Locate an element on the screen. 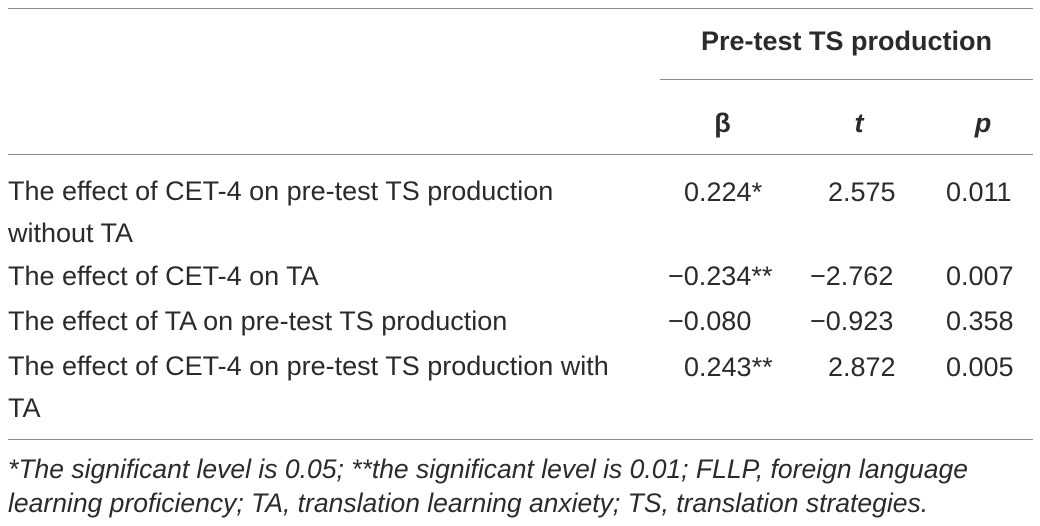 The height and width of the screenshot is (526, 1040). column-header-t: t is located at coordinates (859, 123).